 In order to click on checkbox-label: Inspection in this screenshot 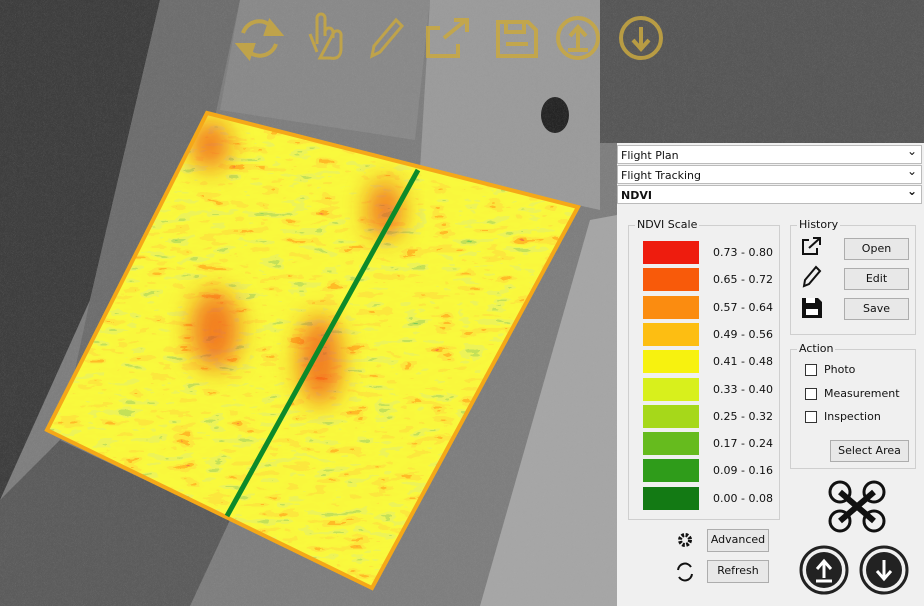, I will do `click(852, 416)`.